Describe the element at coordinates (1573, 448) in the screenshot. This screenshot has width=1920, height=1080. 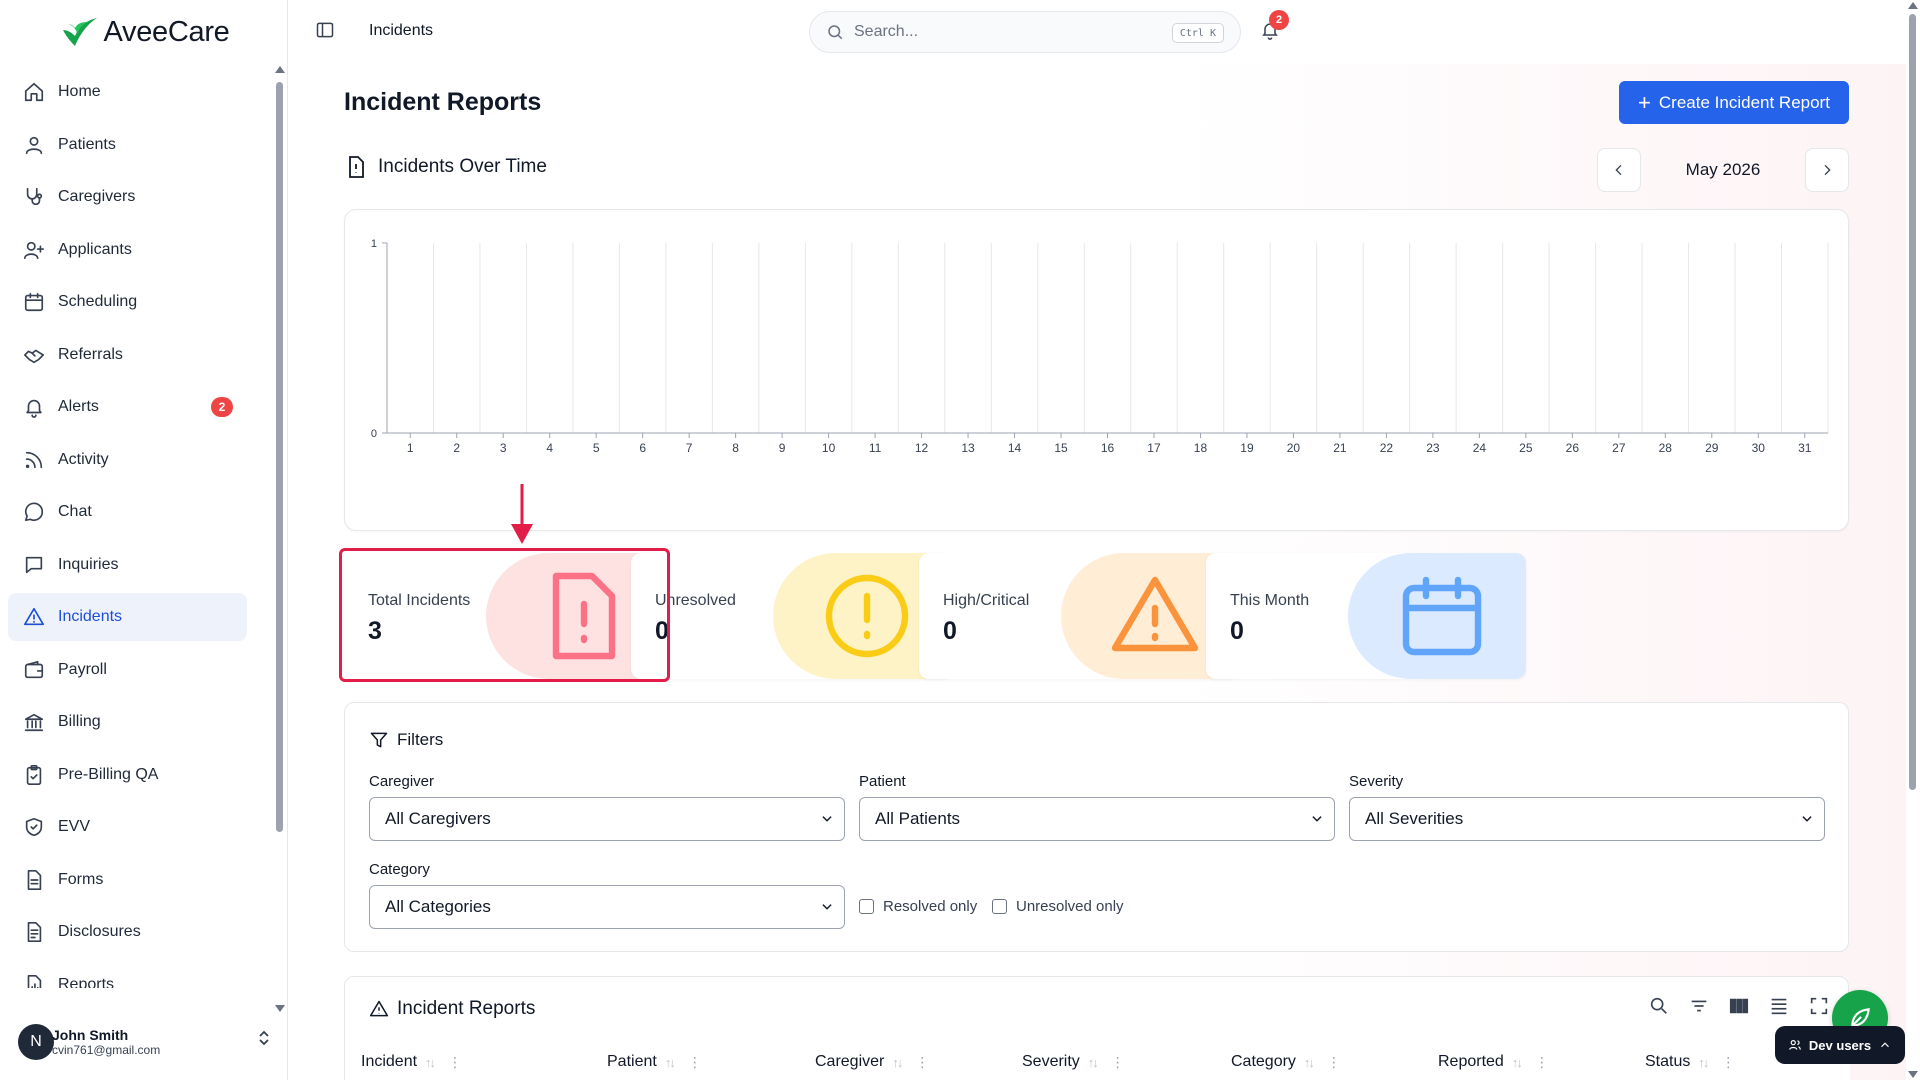
I see `x-tick-label: 26` at that location.